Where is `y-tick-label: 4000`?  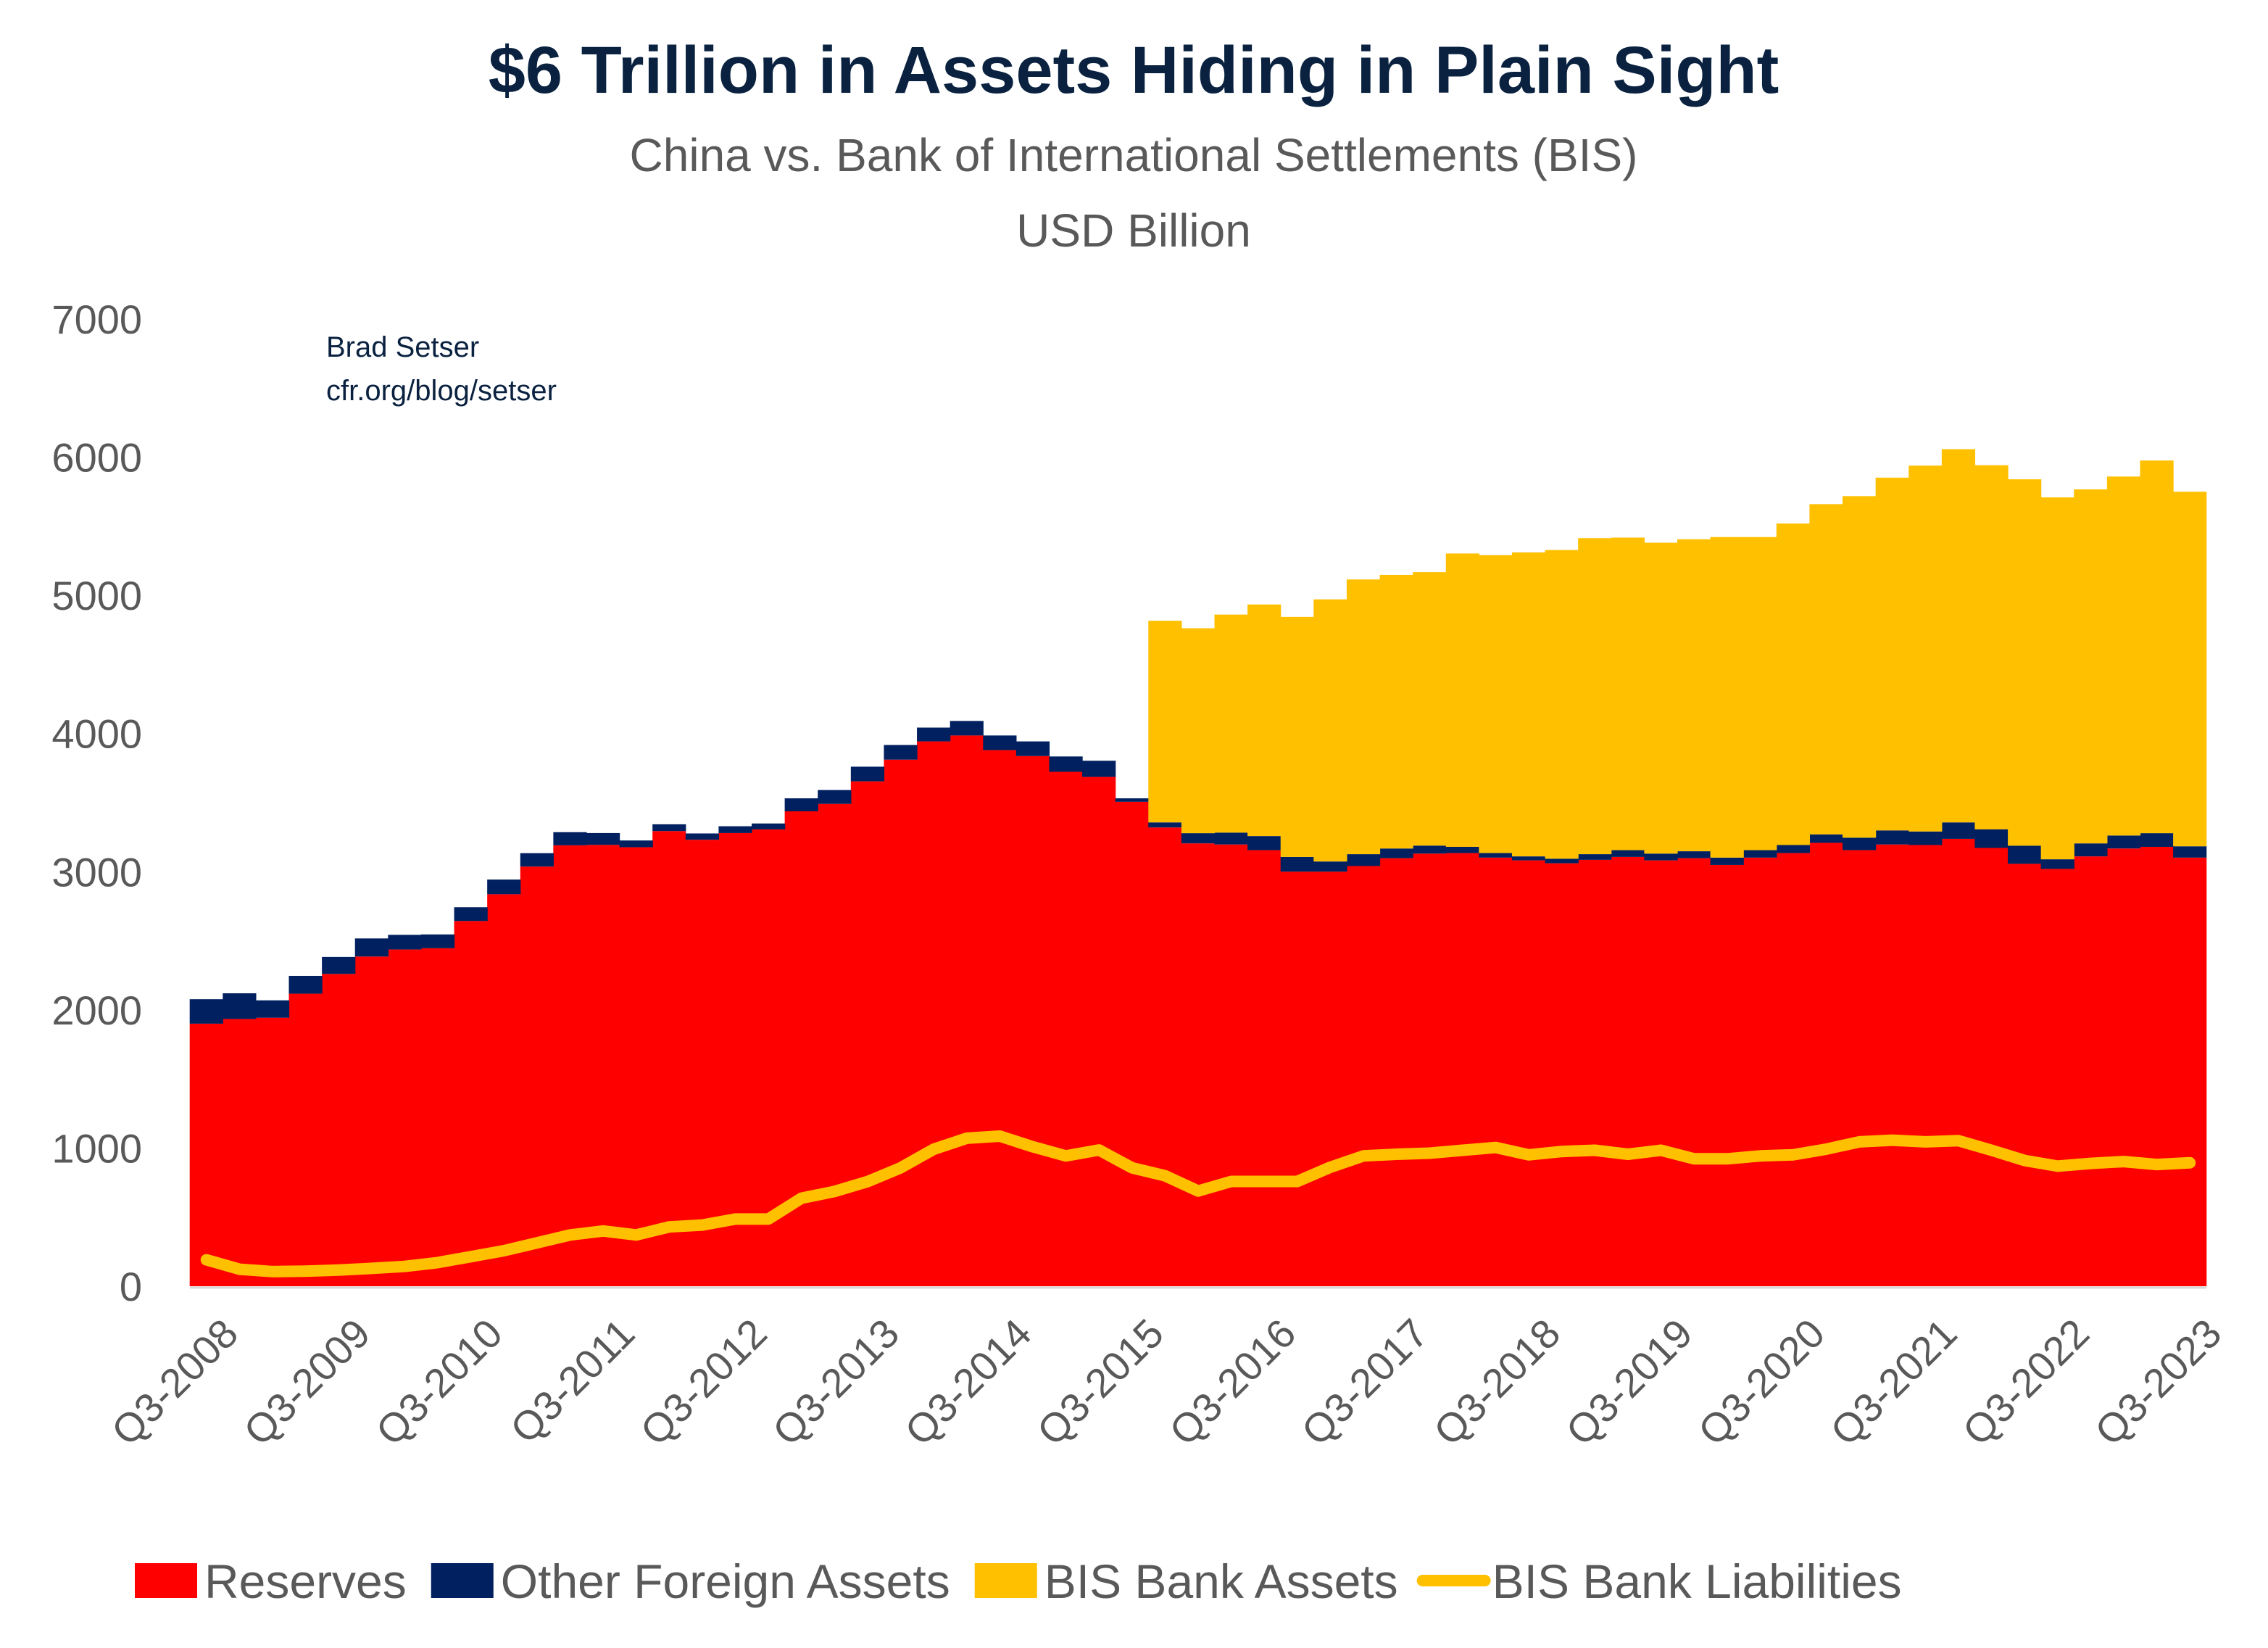
y-tick-label: 4000 is located at coordinates (96, 734).